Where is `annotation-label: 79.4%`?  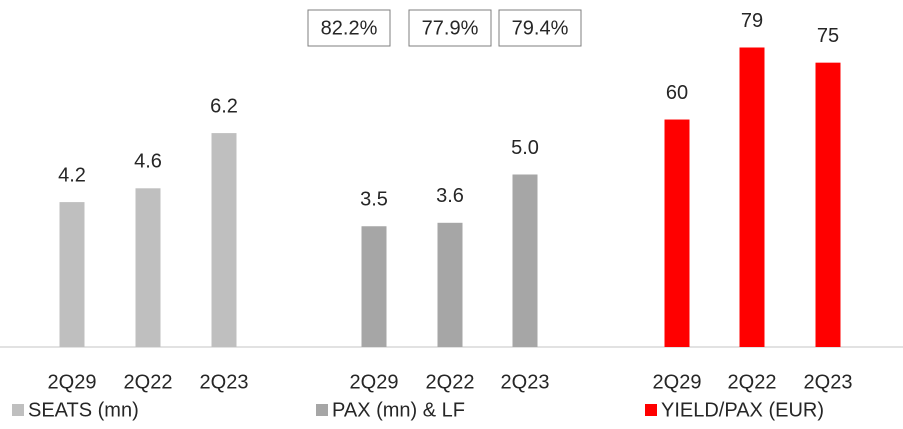 annotation-label: 79.4% is located at coordinates (540, 28).